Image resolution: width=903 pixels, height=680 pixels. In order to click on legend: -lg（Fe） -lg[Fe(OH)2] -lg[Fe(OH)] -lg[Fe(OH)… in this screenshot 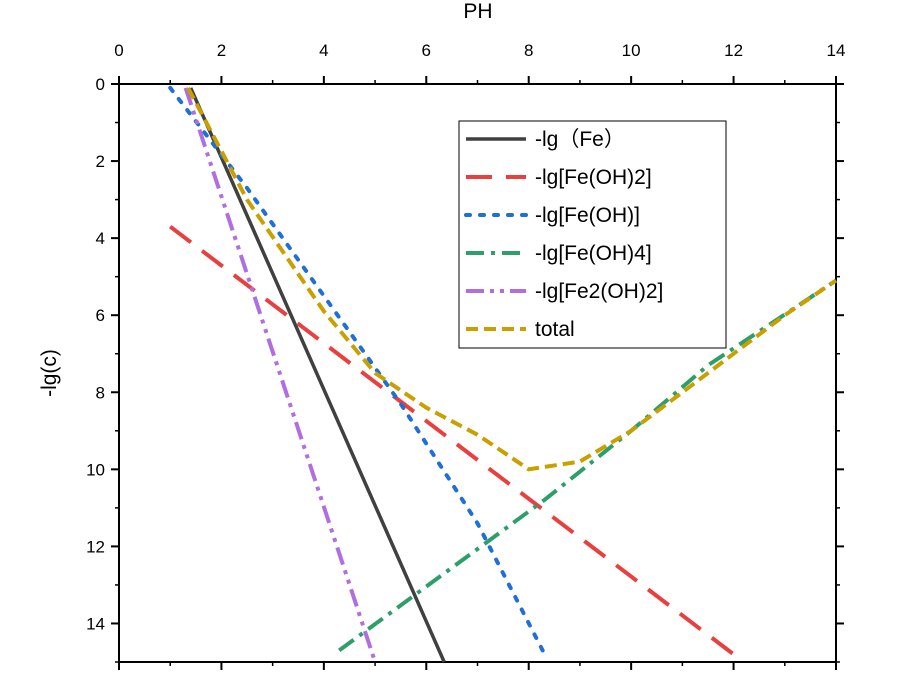, I will do `click(592, 234)`.